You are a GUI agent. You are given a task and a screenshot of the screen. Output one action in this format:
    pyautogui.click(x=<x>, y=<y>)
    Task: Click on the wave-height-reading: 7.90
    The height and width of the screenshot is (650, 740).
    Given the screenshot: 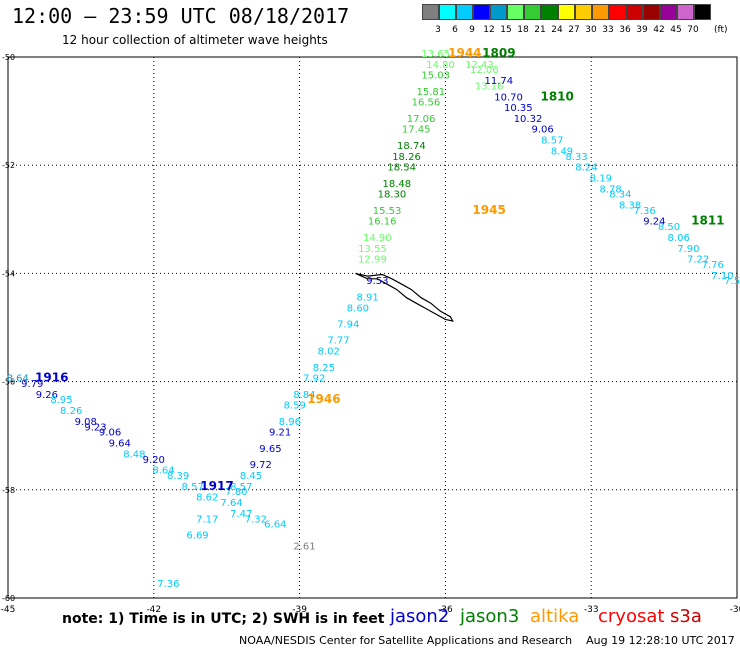 What is the action you would take?
    pyautogui.click(x=688, y=249)
    